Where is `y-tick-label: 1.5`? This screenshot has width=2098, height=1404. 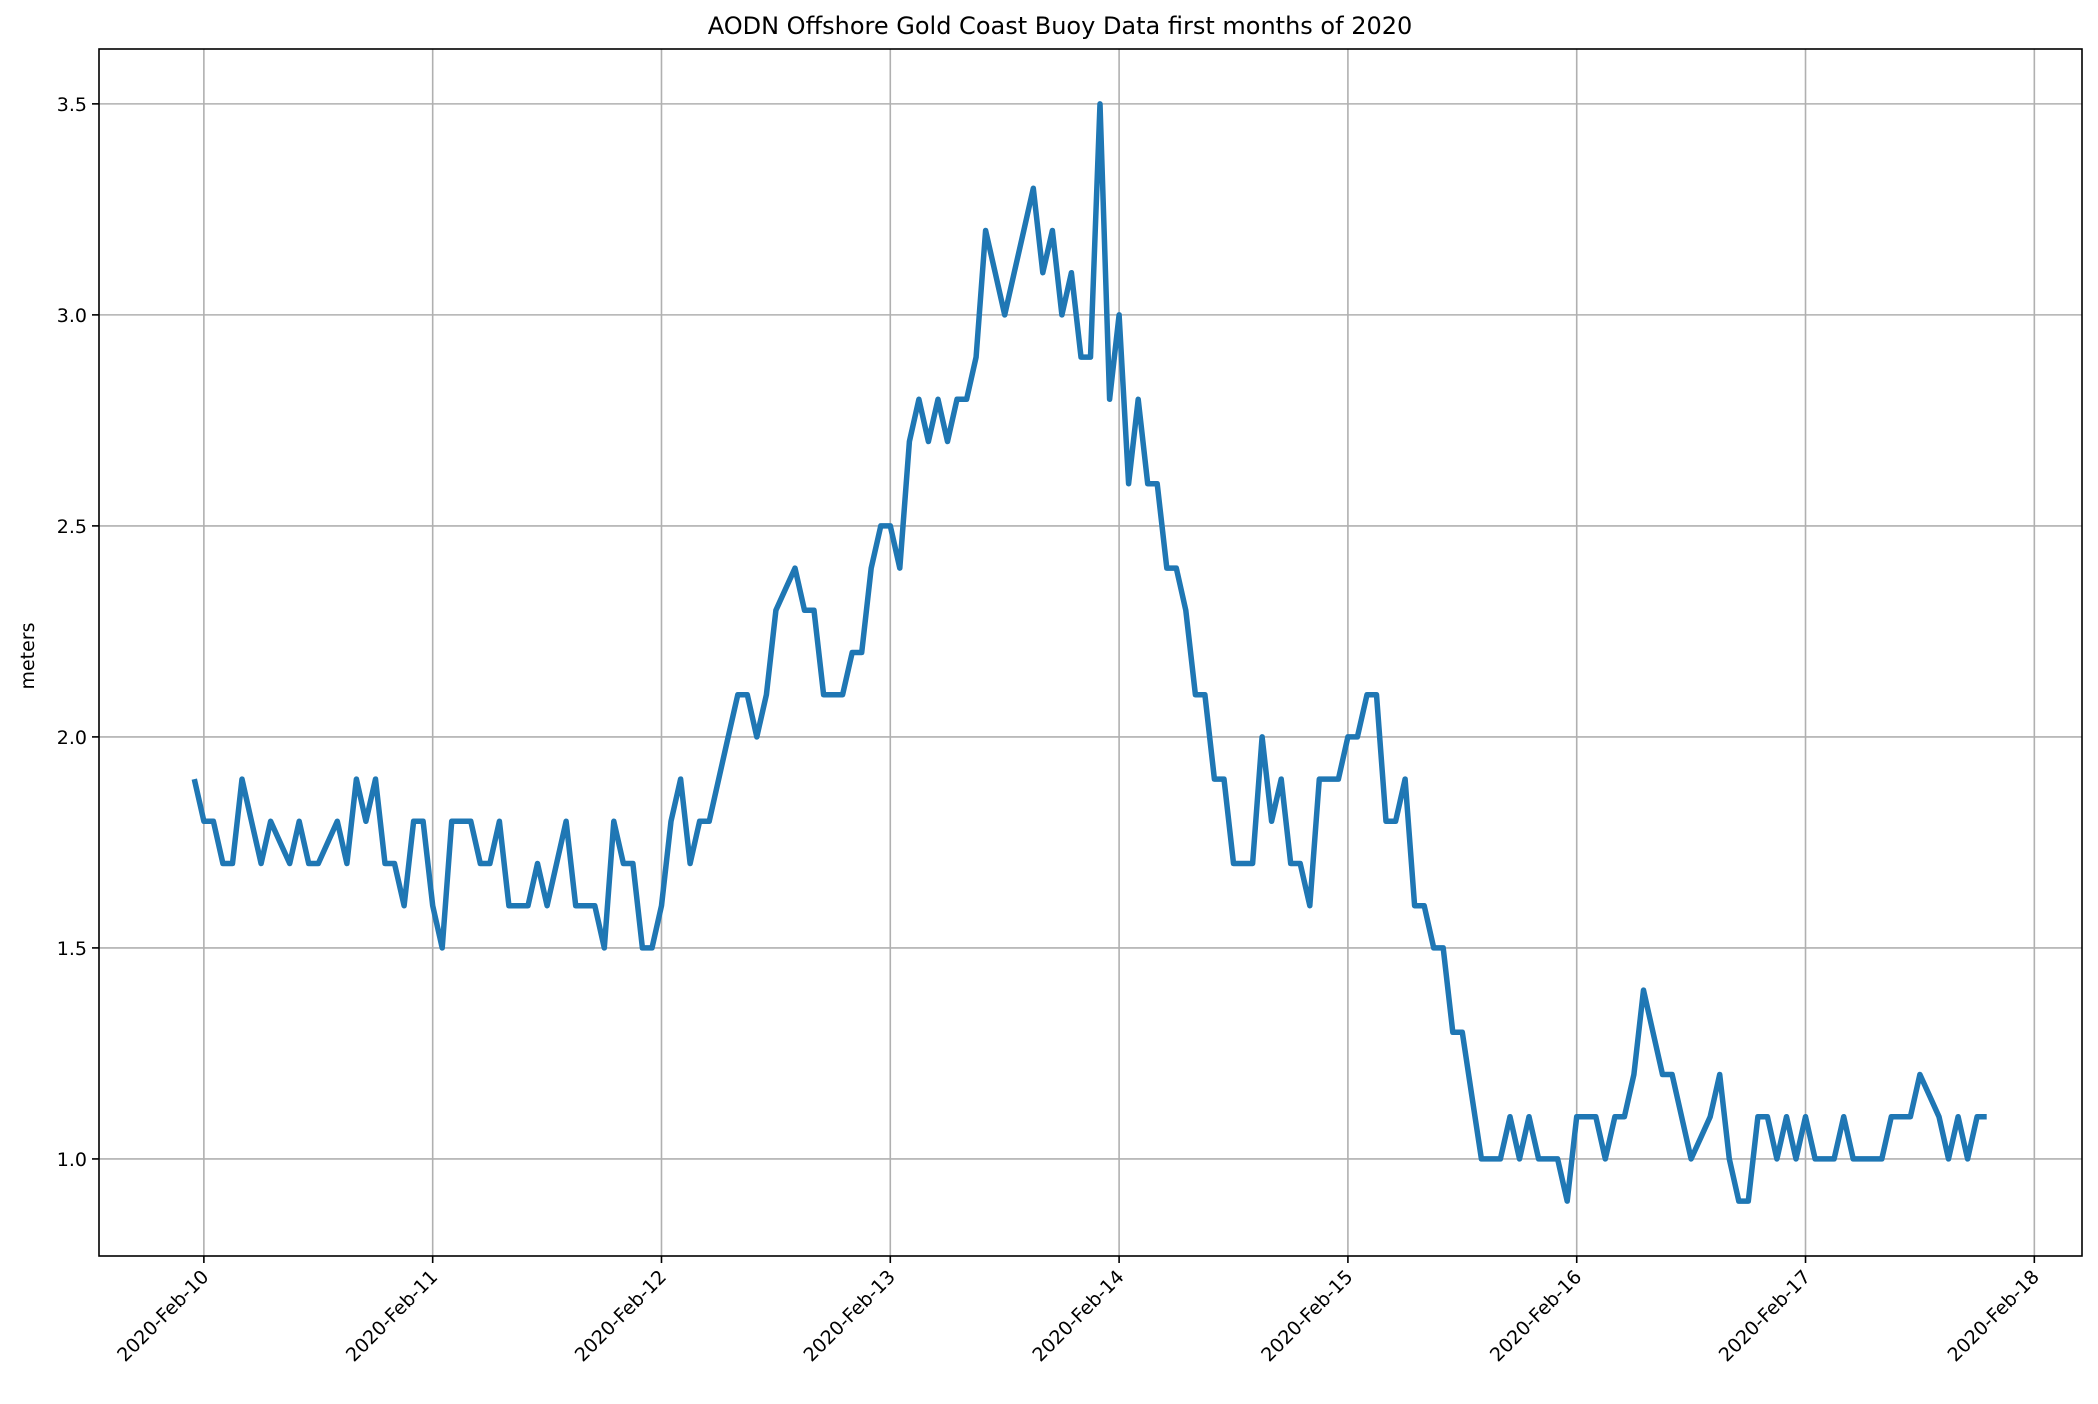 y-tick-label: 1.5 is located at coordinates (72, 949).